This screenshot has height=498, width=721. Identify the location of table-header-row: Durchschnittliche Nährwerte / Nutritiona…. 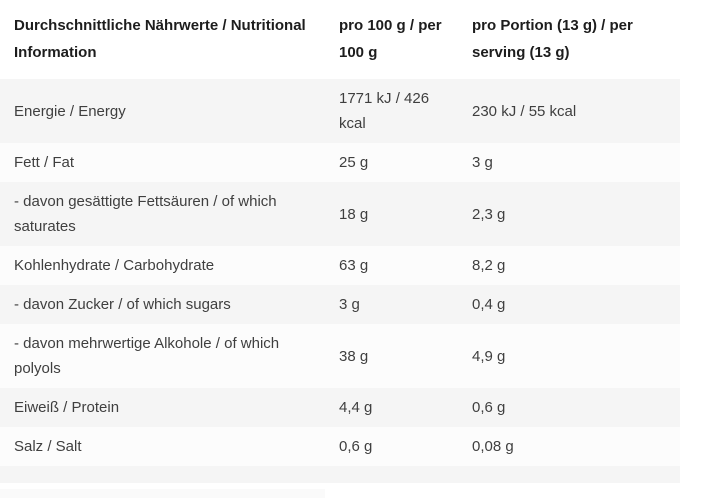
(340, 39).